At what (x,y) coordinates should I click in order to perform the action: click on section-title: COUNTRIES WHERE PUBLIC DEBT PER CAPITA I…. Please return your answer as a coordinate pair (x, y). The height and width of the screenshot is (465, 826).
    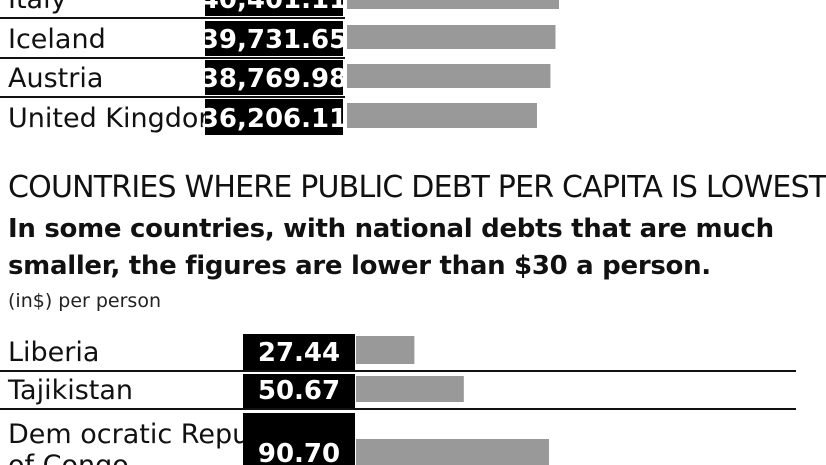
    Looking at the image, I should click on (417, 187).